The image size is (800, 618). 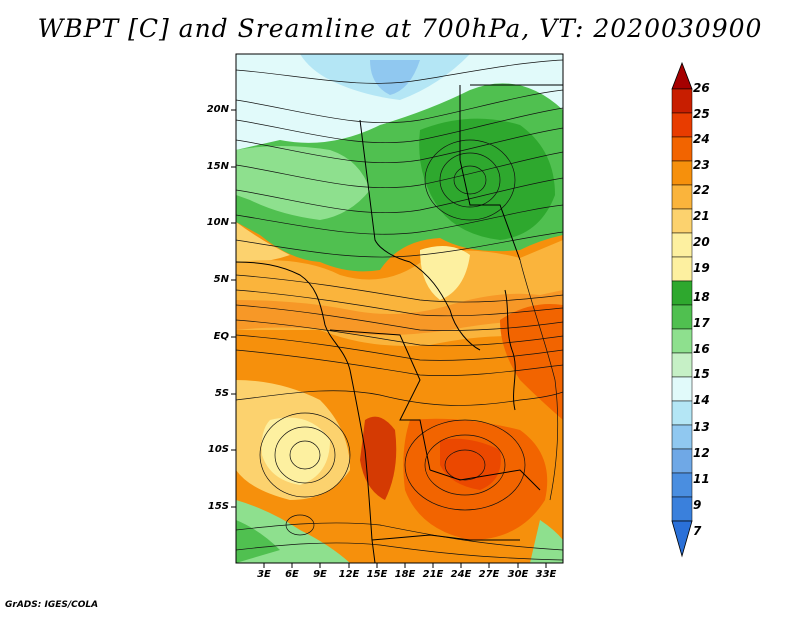 I want to click on colorbar-label: 25, so click(x=701, y=114).